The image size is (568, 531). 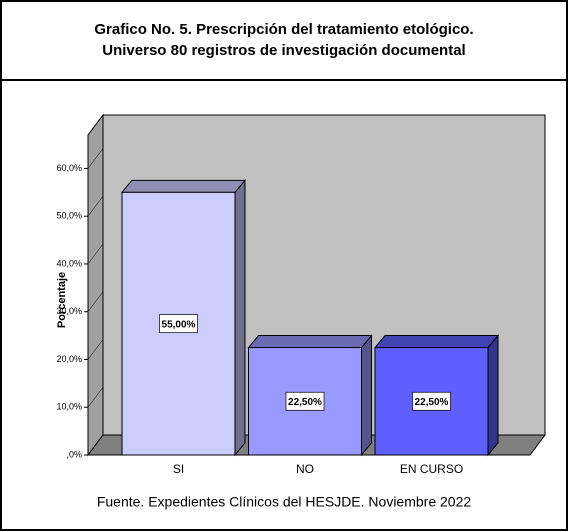 What do you see at coordinates (69, 216) in the screenshot?
I see `y-tick-label: 50,0%` at bounding box center [69, 216].